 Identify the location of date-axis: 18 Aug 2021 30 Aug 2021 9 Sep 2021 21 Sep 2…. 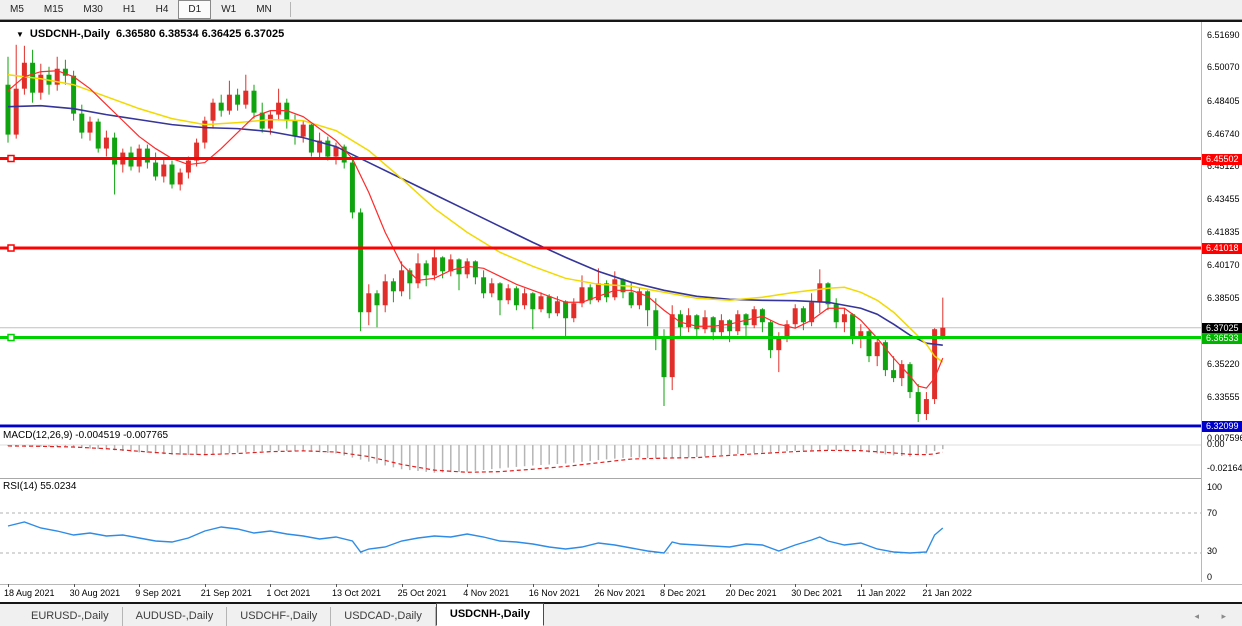
(621, 593).